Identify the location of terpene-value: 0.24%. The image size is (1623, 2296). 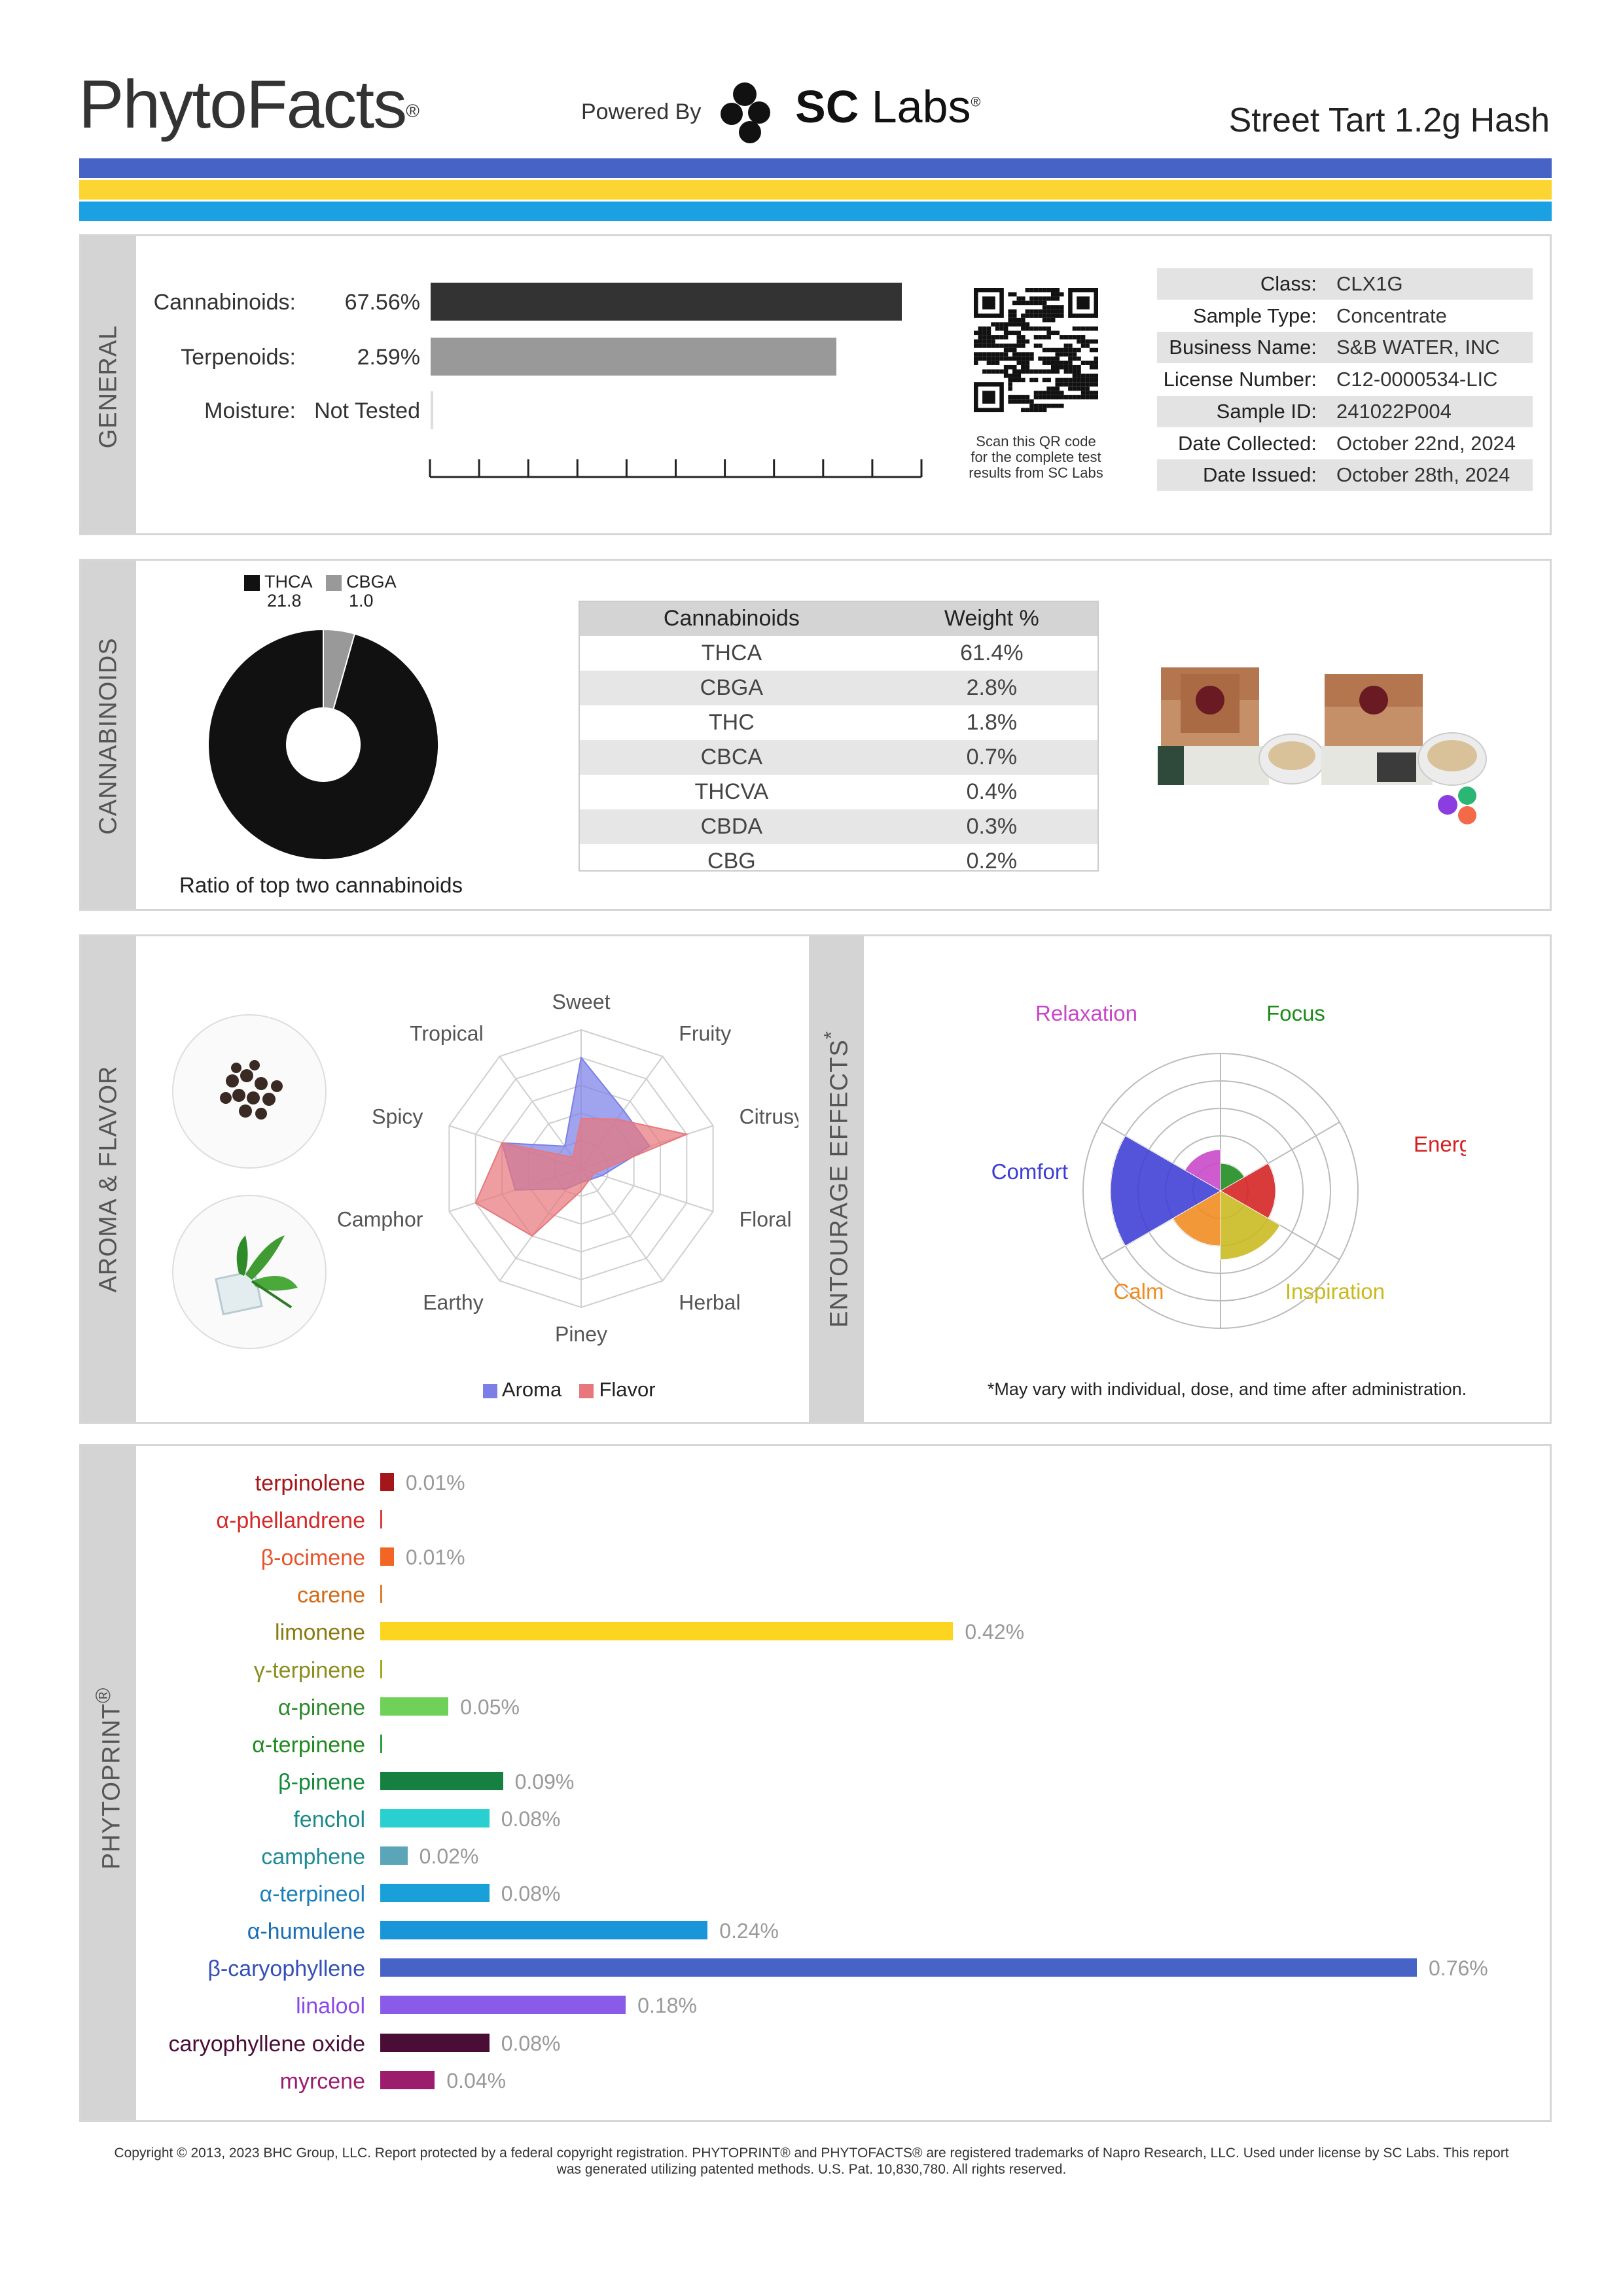
(749, 1931).